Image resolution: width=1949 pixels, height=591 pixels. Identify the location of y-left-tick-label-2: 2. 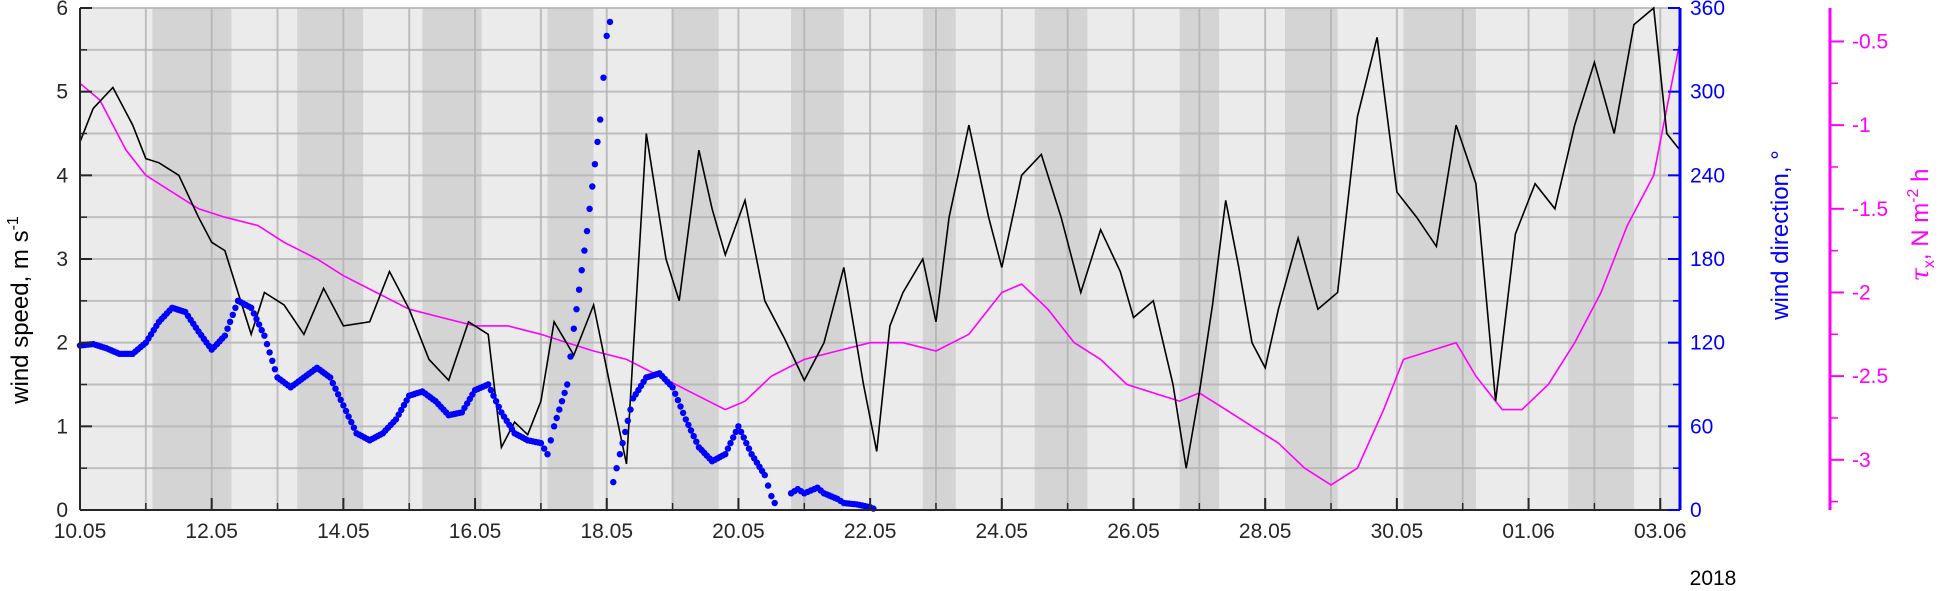
(62, 343).